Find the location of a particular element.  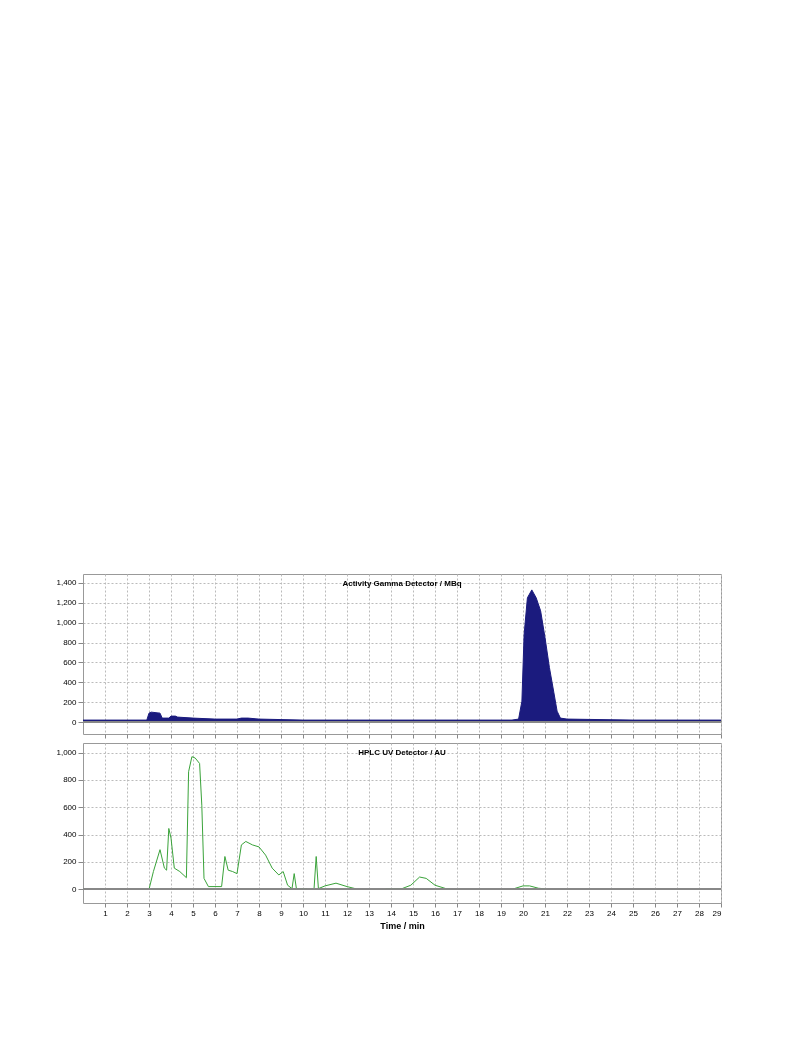

text: HPLC UV Detector / AU is located at coordinates (402, 752).